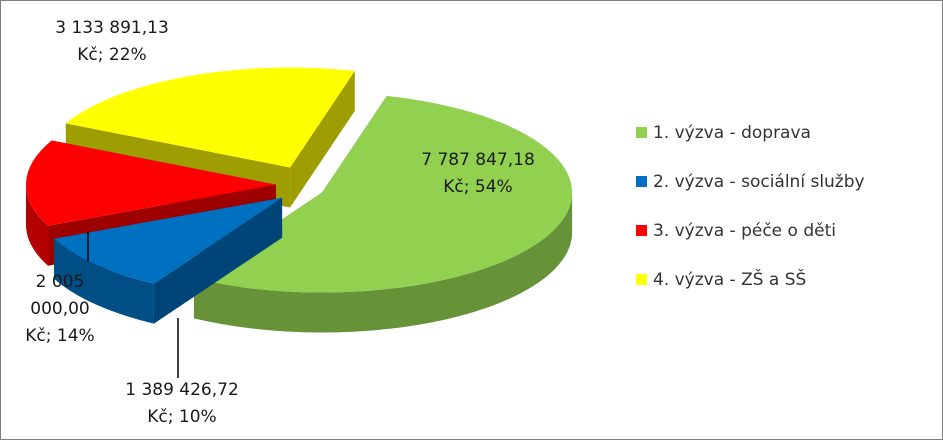  Describe the element at coordinates (729, 279) in the screenshot. I see `legend-label: 4. výzva - ZŠ a SŠ` at that location.